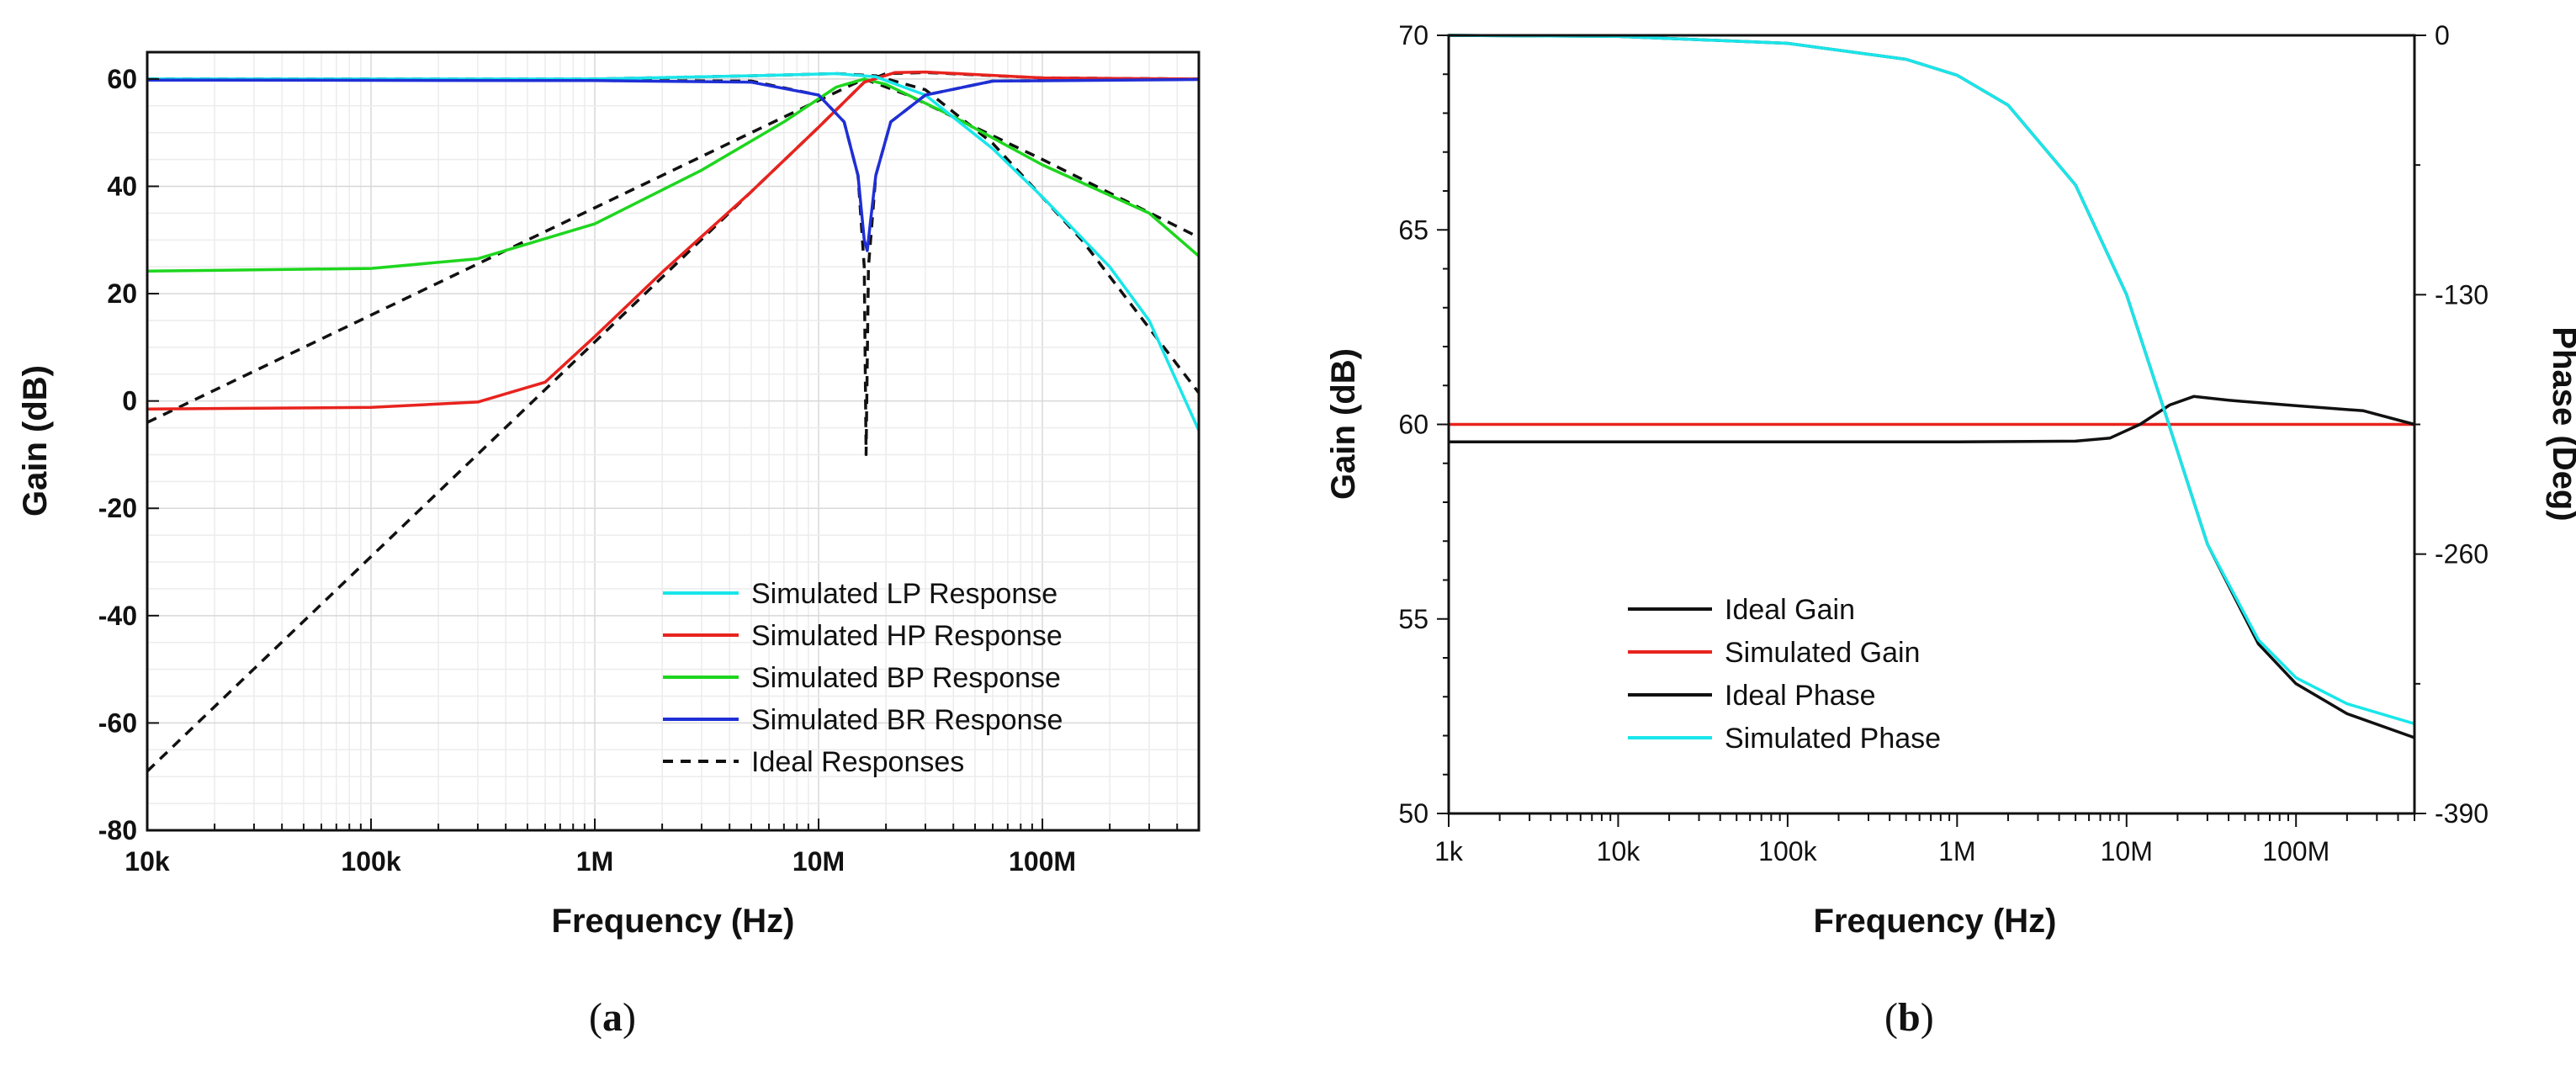 Image resolution: width=2576 pixels, height=1065 pixels. What do you see at coordinates (904, 594) in the screenshot?
I see `legend-label: Simulated LP Response` at bounding box center [904, 594].